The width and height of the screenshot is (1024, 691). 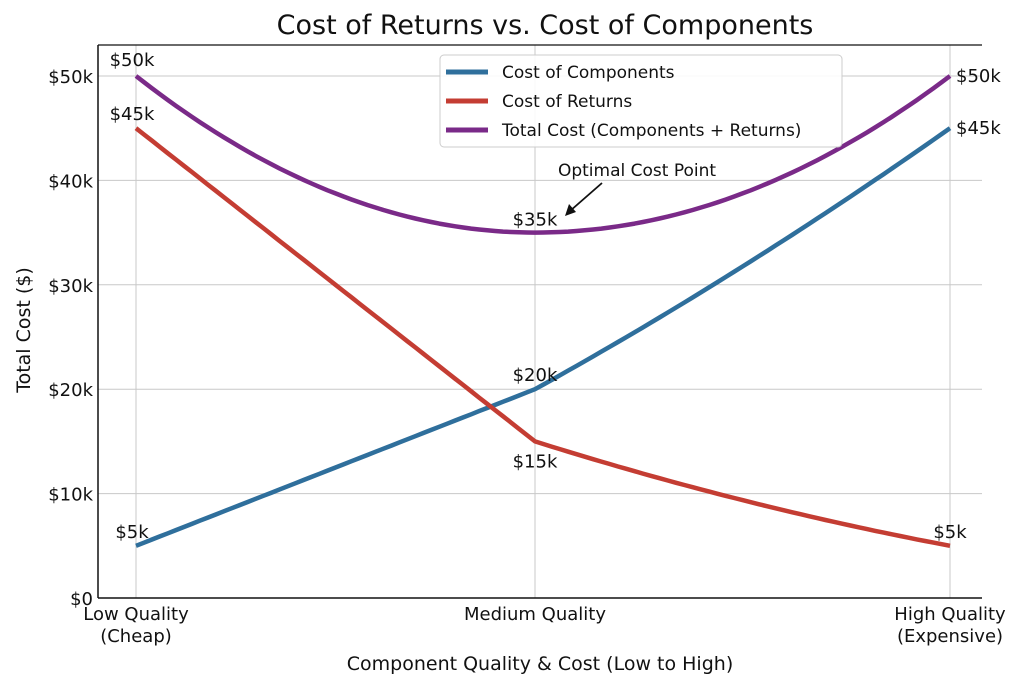 I want to click on legend-box, so click(x=641, y=101).